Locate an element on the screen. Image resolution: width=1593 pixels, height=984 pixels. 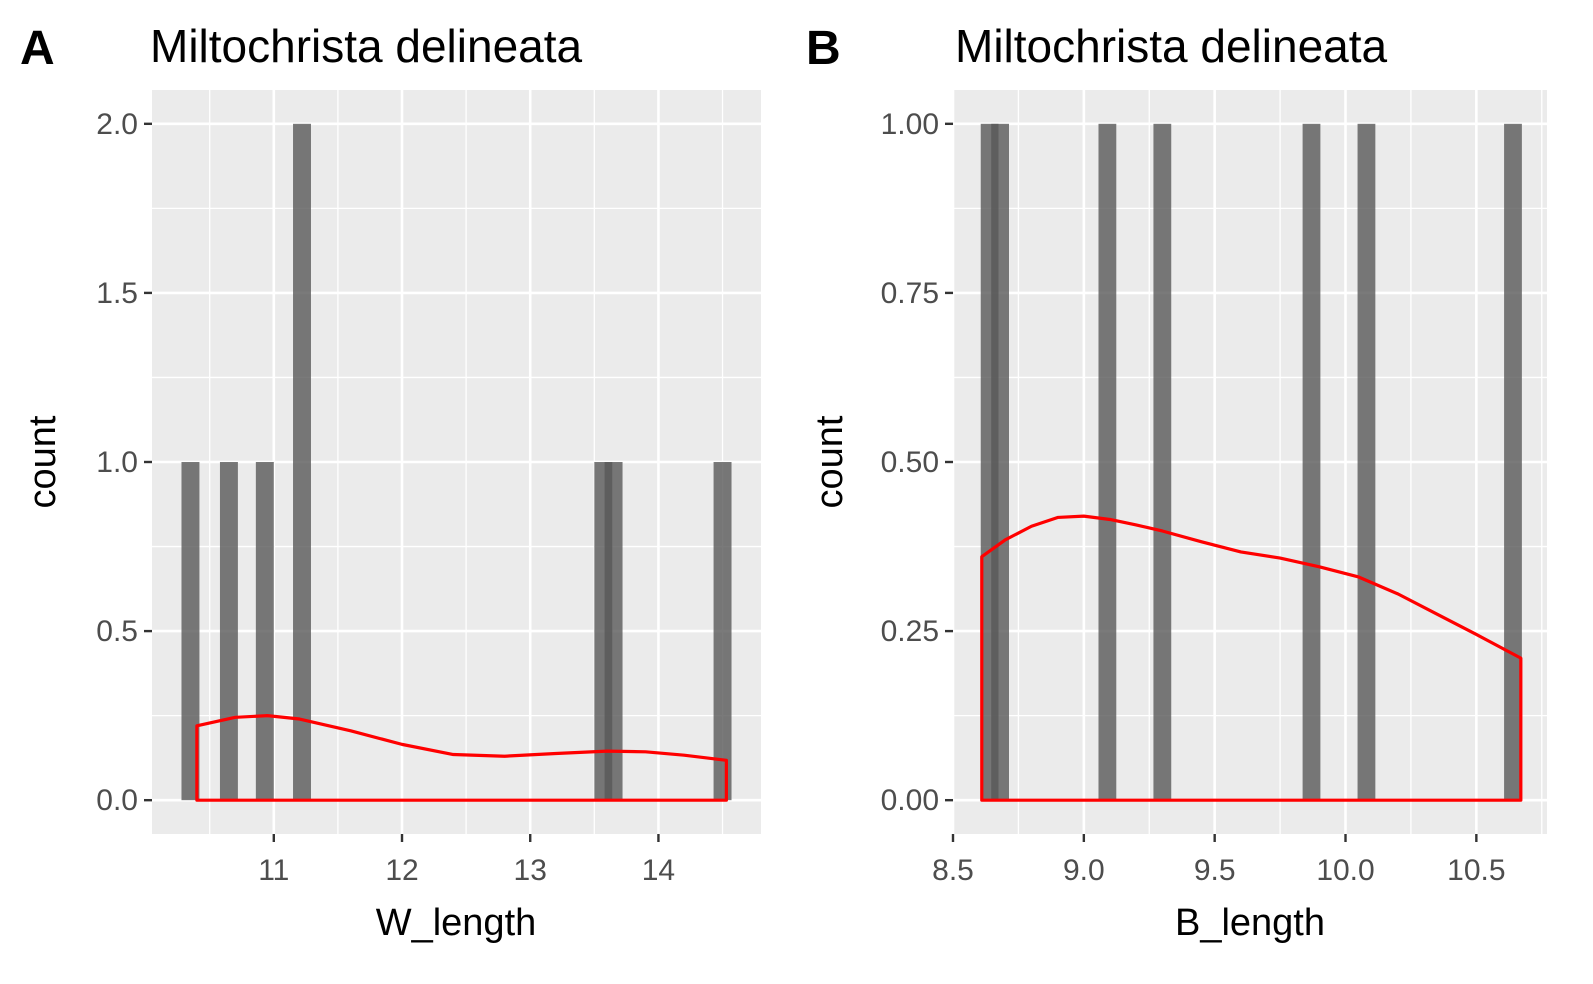
x-tick-label: 9.0 is located at coordinates (1084, 870).